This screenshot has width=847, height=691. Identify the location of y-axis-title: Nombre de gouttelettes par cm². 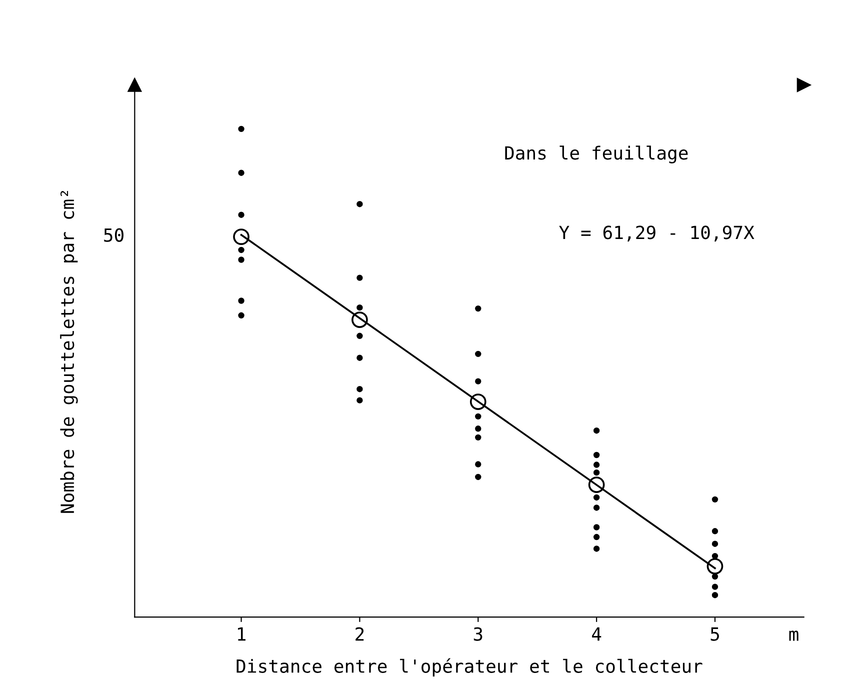
(69, 351).